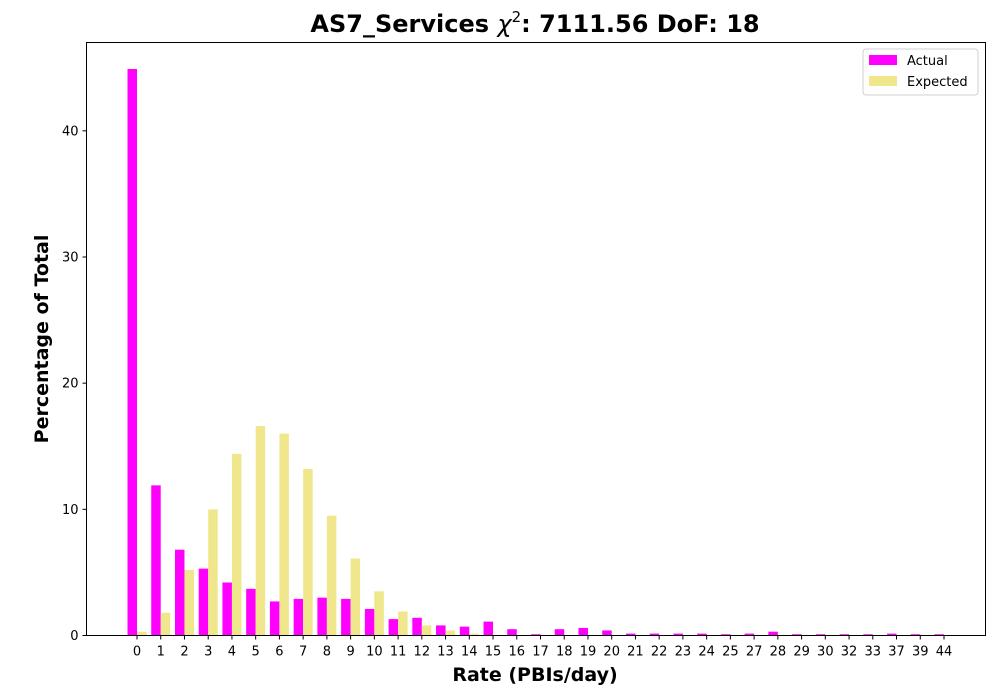  What do you see at coordinates (659, 652) in the screenshot?
I see `x-tick-label: 22` at bounding box center [659, 652].